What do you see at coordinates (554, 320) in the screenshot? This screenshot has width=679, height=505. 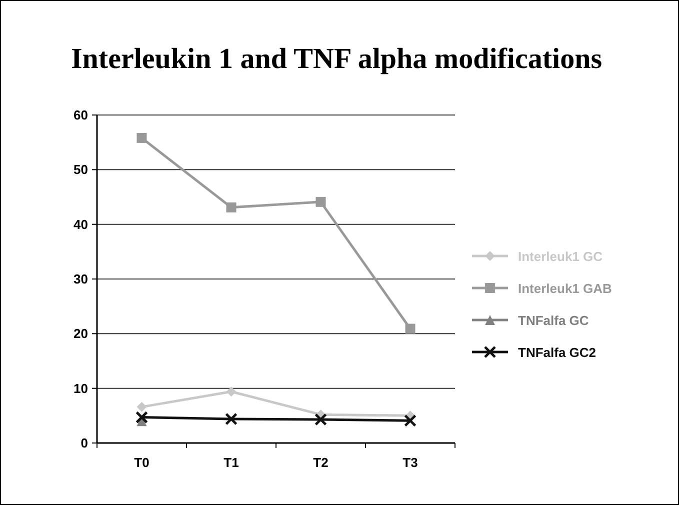 I see `legend-label: TNFalfa GC` at bounding box center [554, 320].